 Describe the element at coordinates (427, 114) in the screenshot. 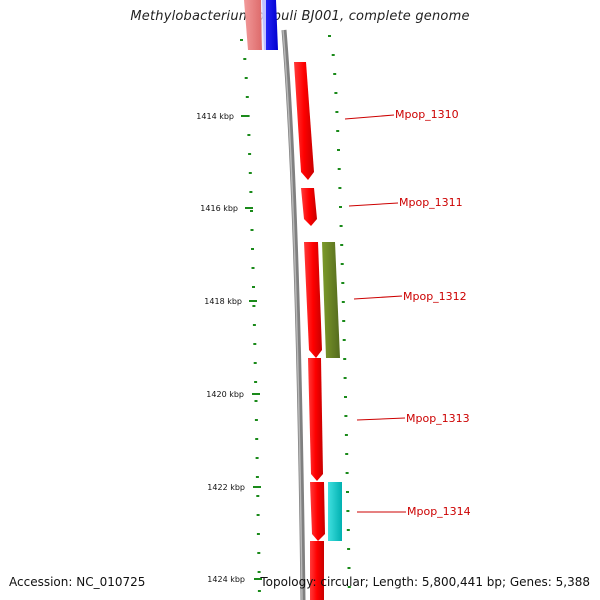

I see `gene-label-mpop-1310: Mpop_1310` at that location.